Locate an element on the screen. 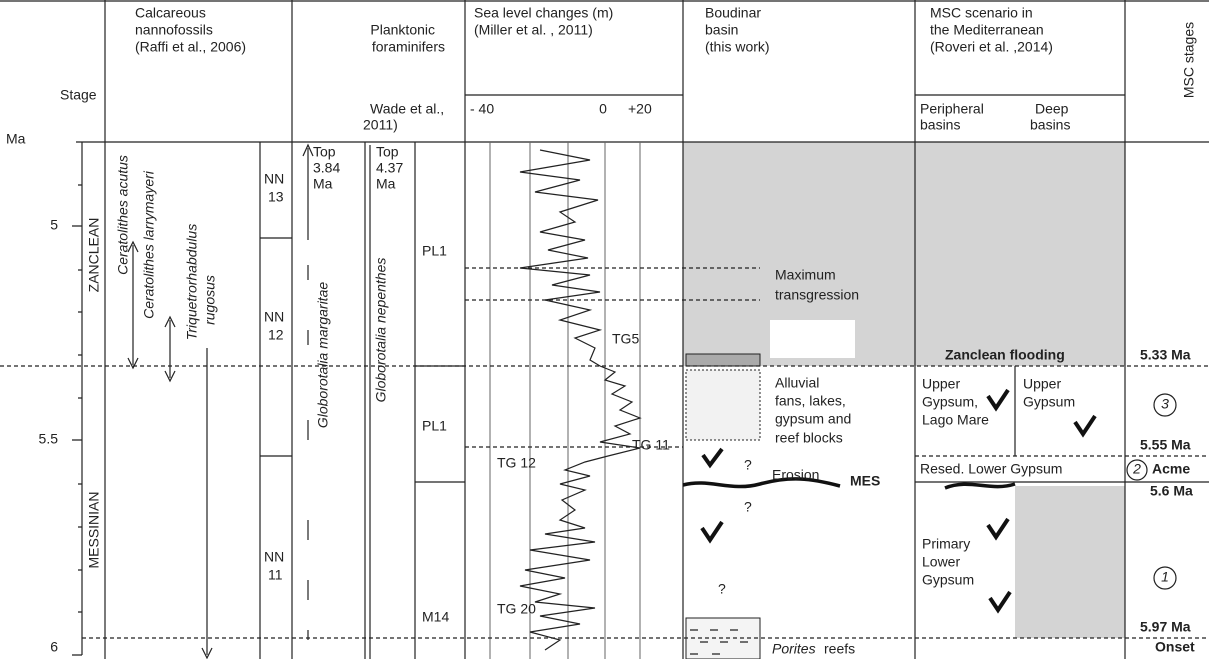 This screenshot has width=1209, height=659. tg-label: TG 20 is located at coordinates (516, 609).